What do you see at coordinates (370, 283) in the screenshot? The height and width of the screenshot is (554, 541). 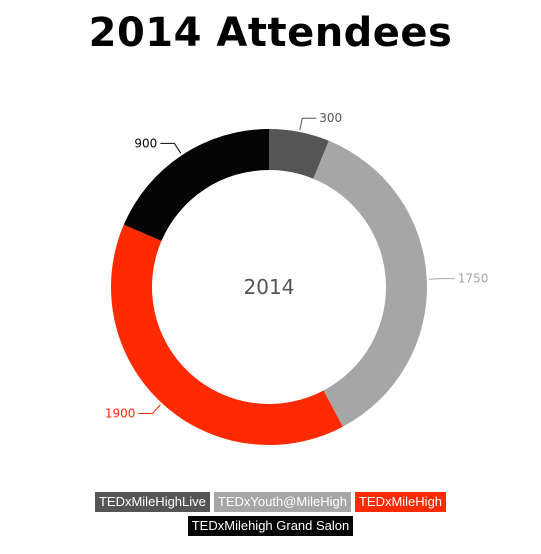 I see `slice-tedxyouth-milehigh` at bounding box center [370, 283].